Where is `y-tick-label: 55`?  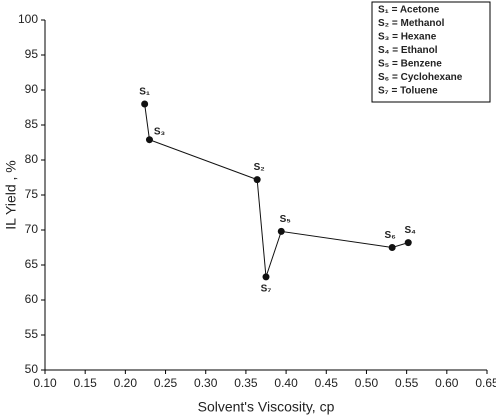 y-tick-label: 55 is located at coordinates (32, 334).